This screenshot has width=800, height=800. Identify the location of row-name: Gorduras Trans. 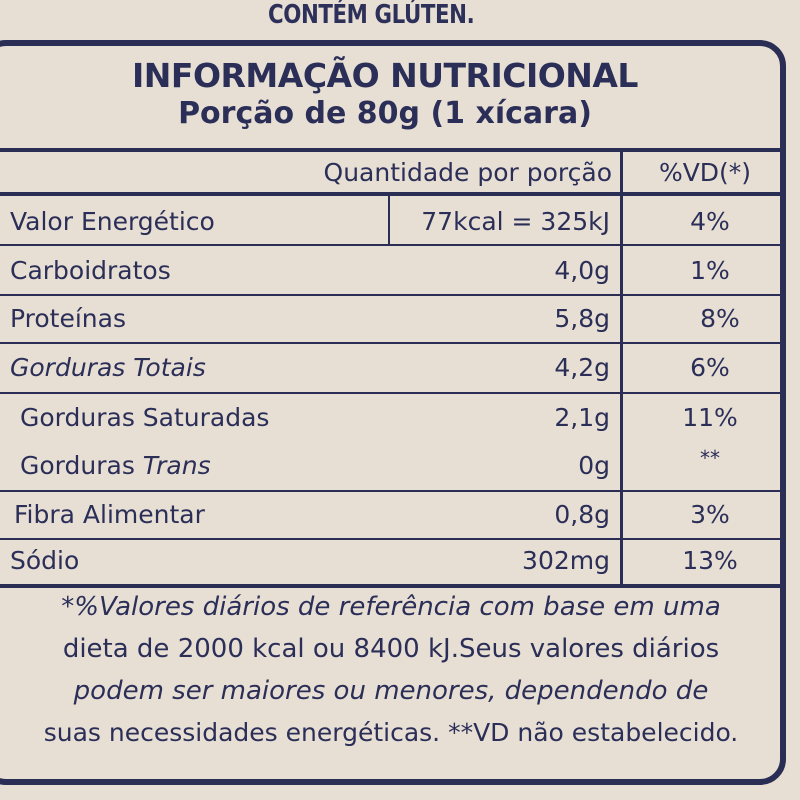
(115, 465).